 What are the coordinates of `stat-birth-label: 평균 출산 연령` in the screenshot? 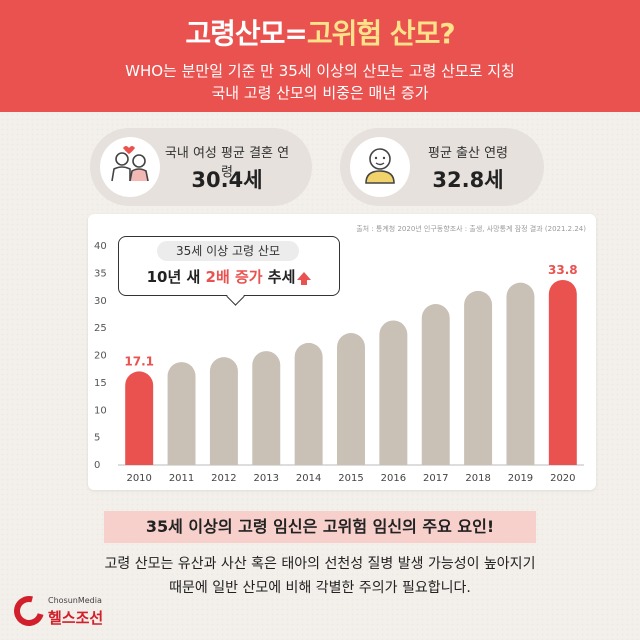 It's located at (468, 153).